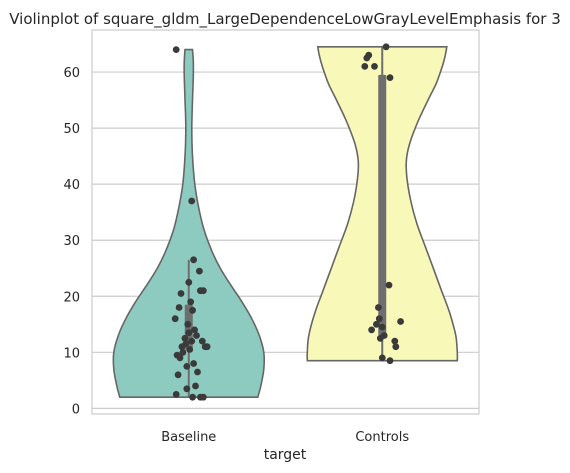  I want to click on x-tick-baseline: Baseline, so click(188, 437).